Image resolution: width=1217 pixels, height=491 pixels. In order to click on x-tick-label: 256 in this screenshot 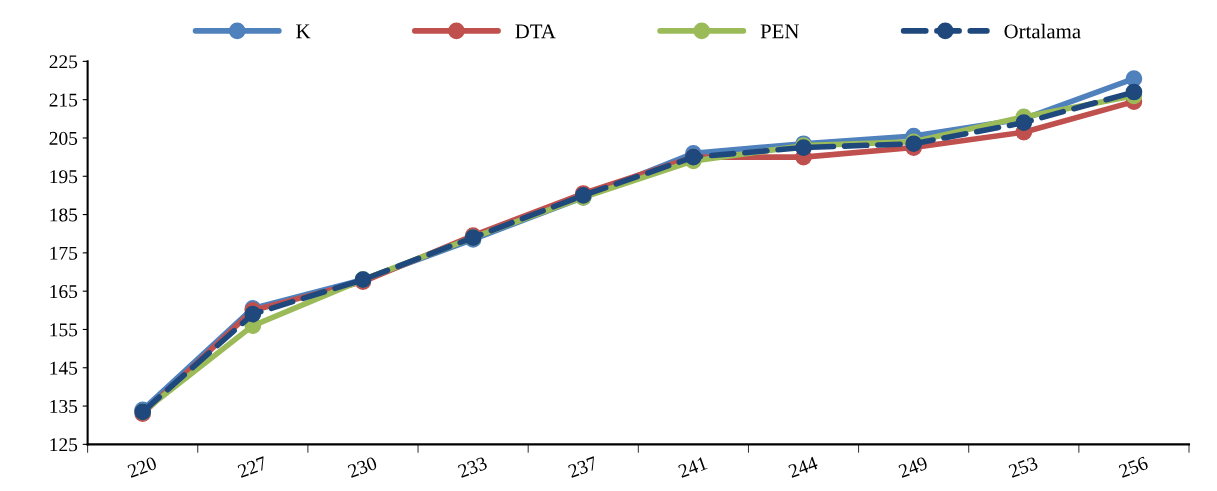, I will do `click(1133, 467)`.